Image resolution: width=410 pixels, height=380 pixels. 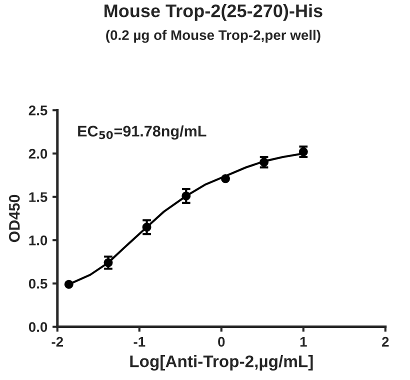 What do you see at coordinates (58, 341) in the screenshot?
I see `x-tick-label: -2` at bounding box center [58, 341].